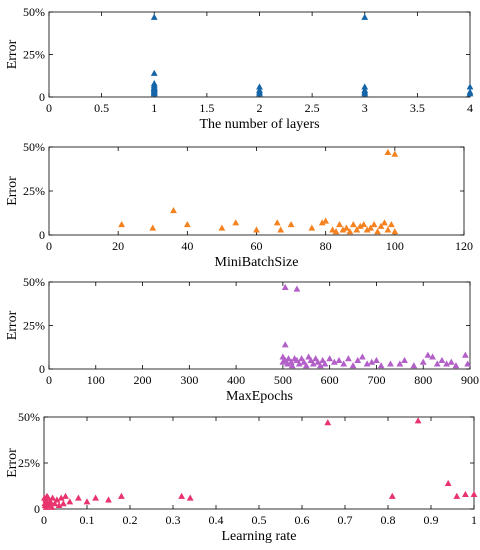 The image size is (480, 550). I want to click on plot-area-frame, so click(259, 325).